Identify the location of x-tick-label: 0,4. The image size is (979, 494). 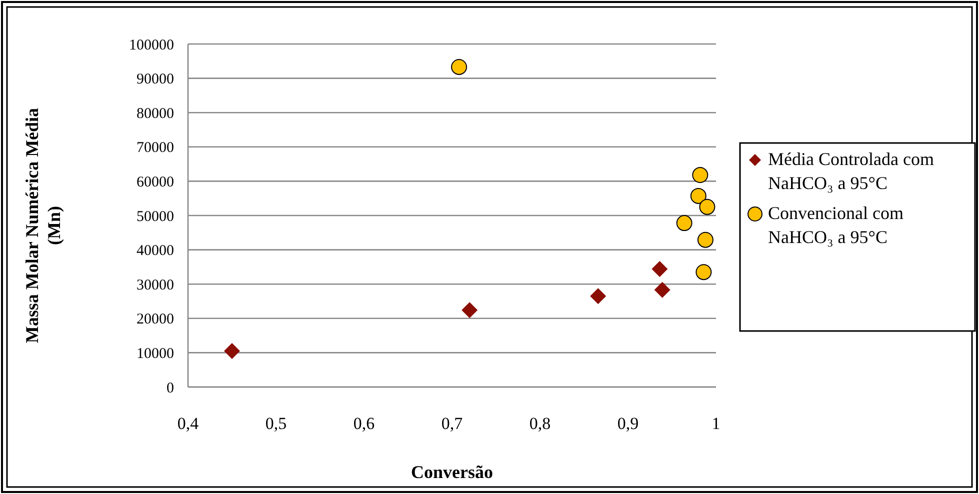
(188, 423).